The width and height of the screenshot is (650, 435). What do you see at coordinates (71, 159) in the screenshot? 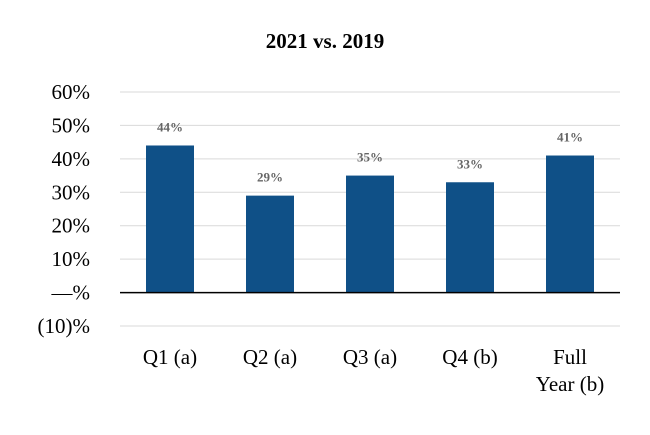
I see `y-tick-label: 40%` at bounding box center [71, 159].